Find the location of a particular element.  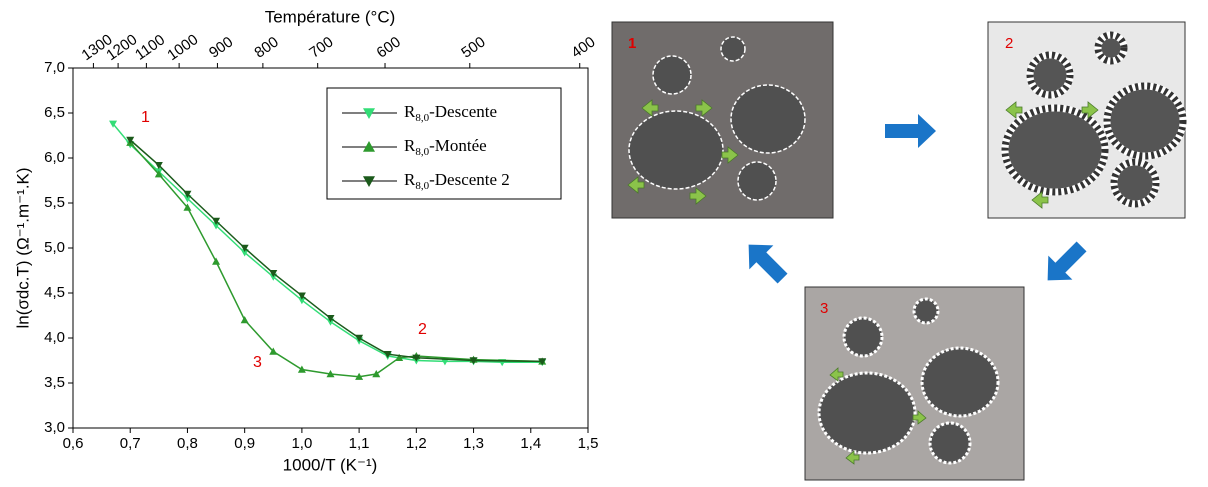

y-tick-label: 6,5 is located at coordinates (54, 112).